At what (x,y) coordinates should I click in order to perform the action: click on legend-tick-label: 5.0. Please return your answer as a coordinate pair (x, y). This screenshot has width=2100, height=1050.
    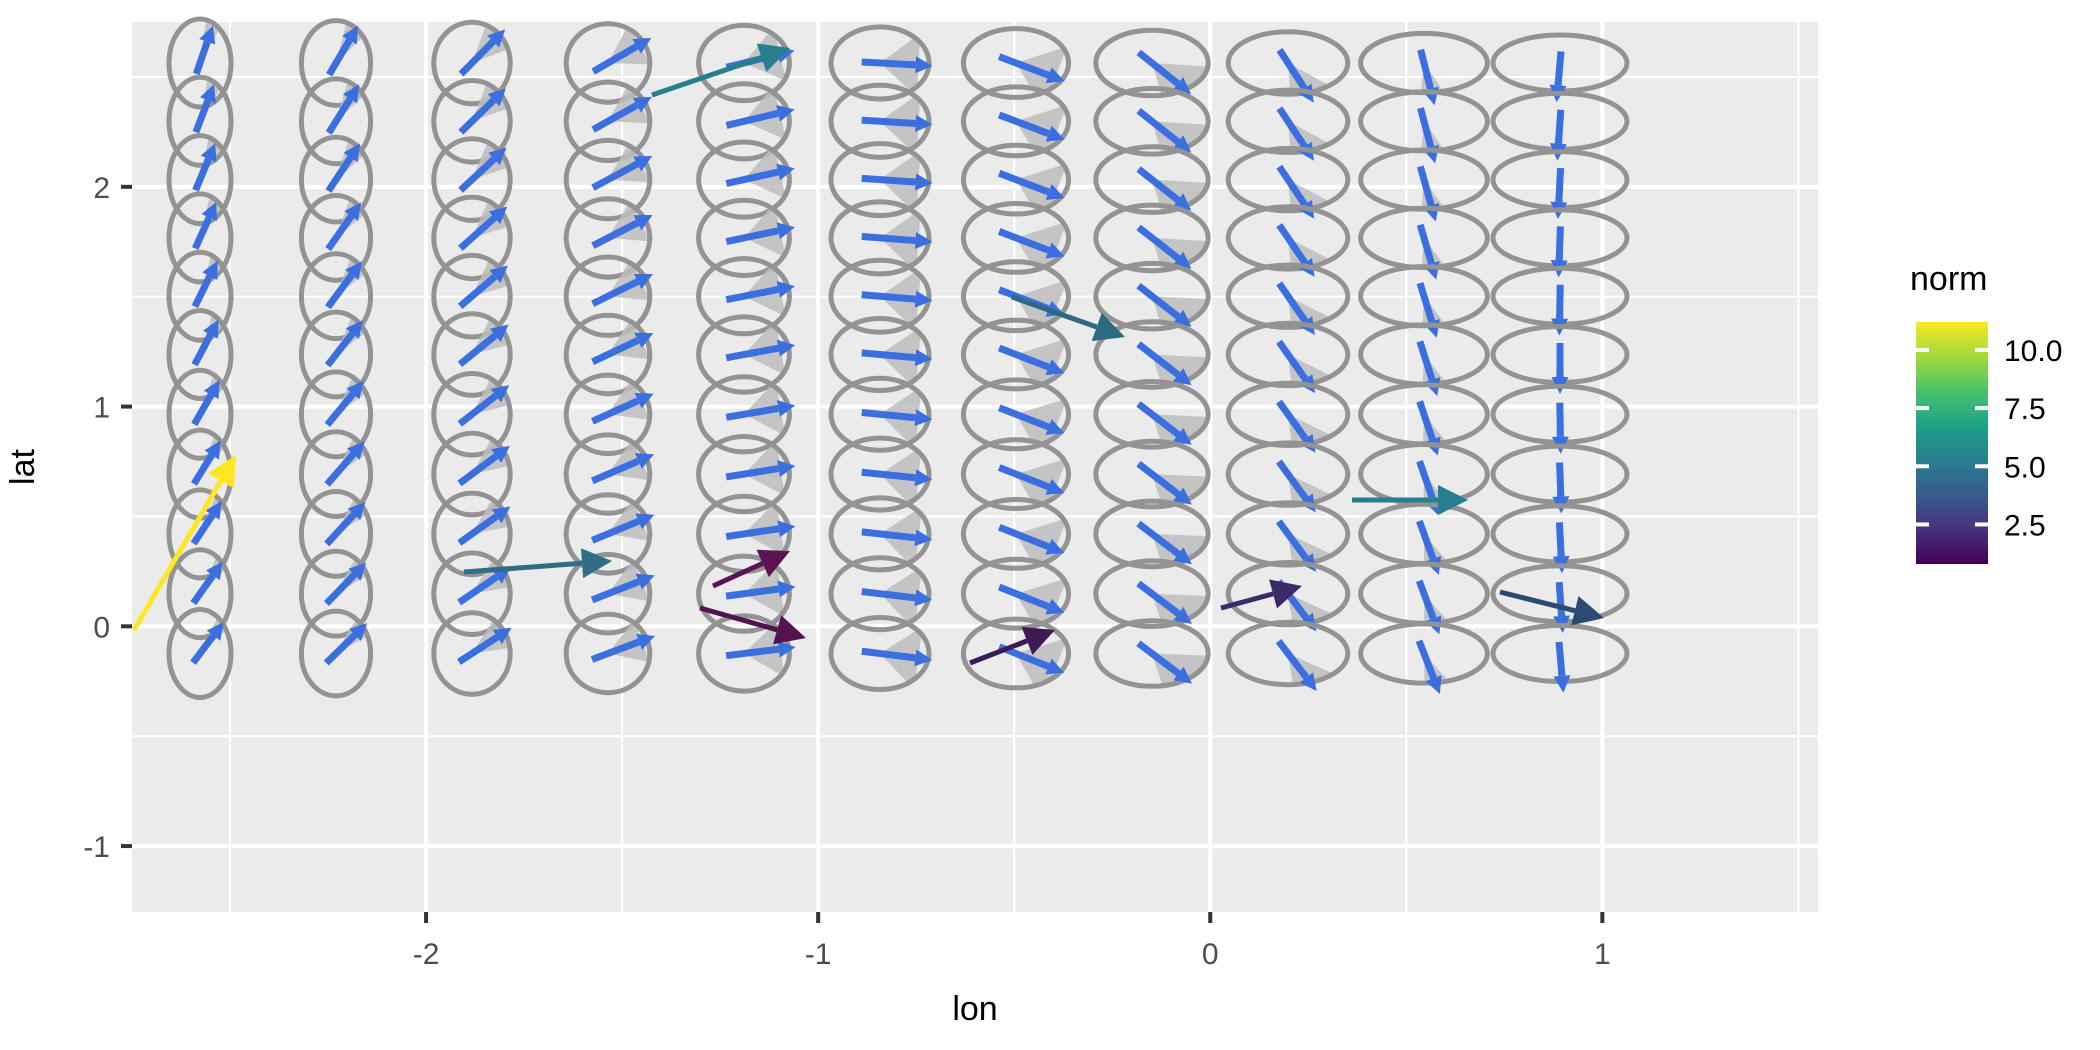
    Looking at the image, I should click on (2025, 467).